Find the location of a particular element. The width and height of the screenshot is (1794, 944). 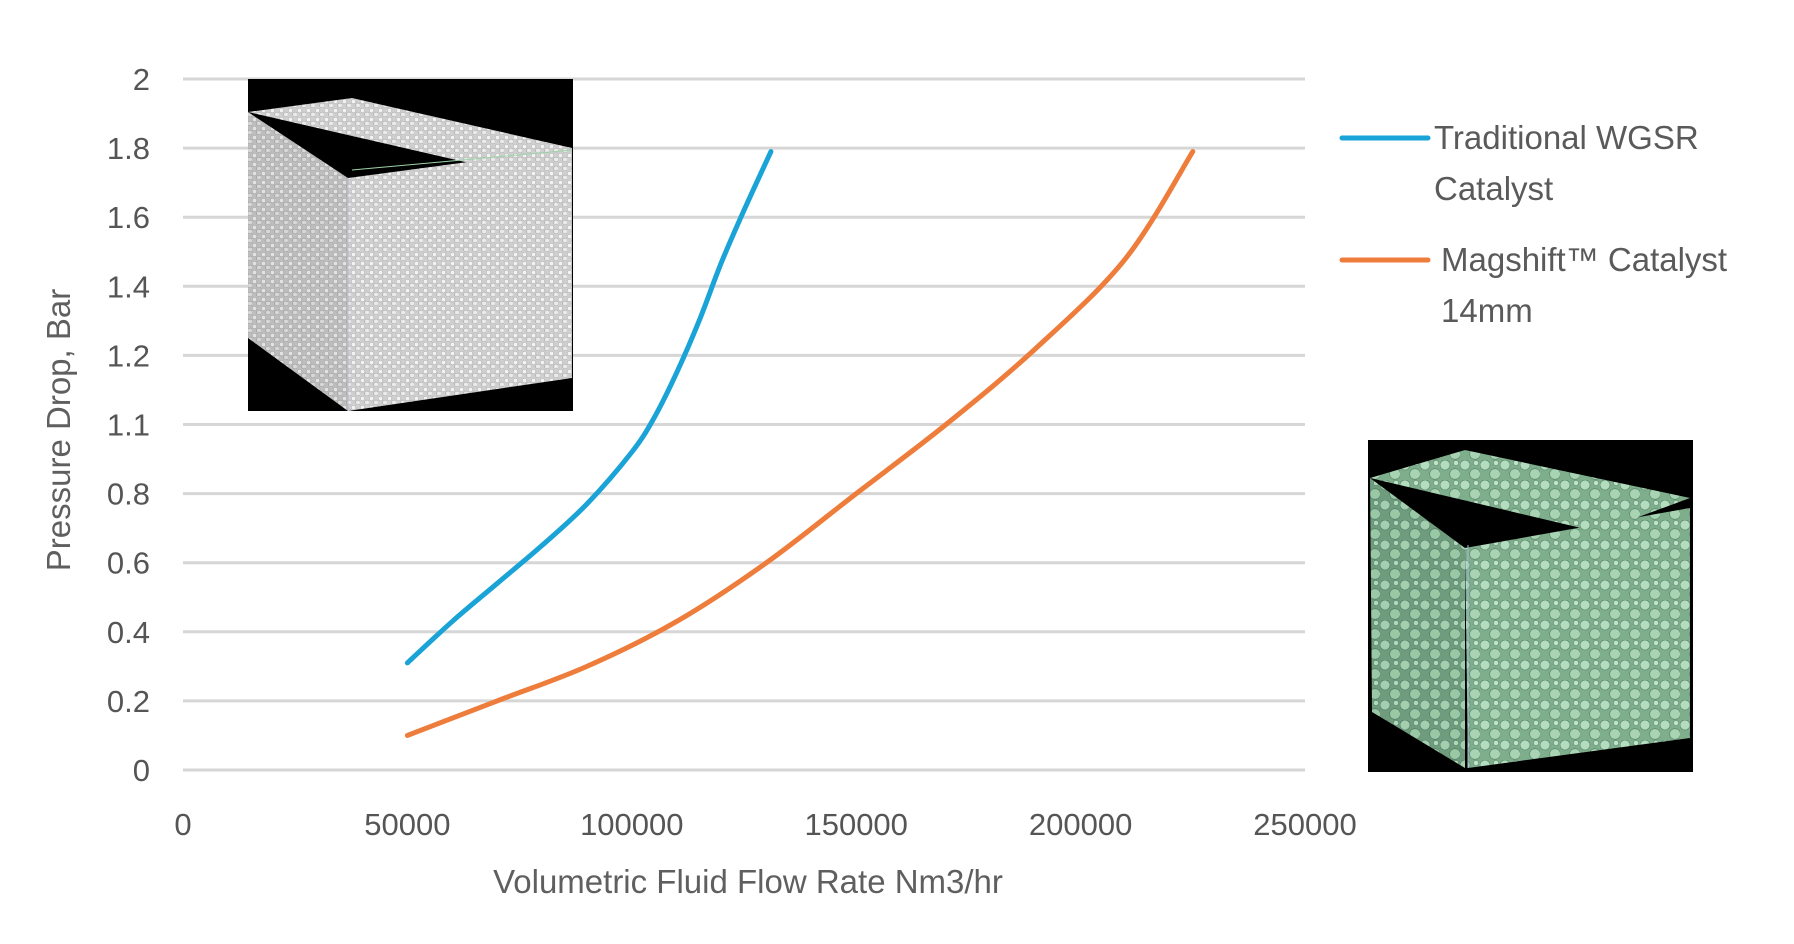

x-tick-label: 150000 is located at coordinates (855, 824).